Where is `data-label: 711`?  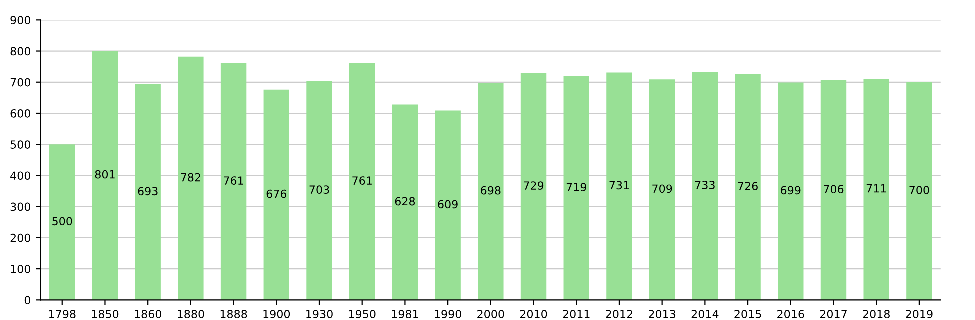
data-label: 711 is located at coordinates (876, 188).